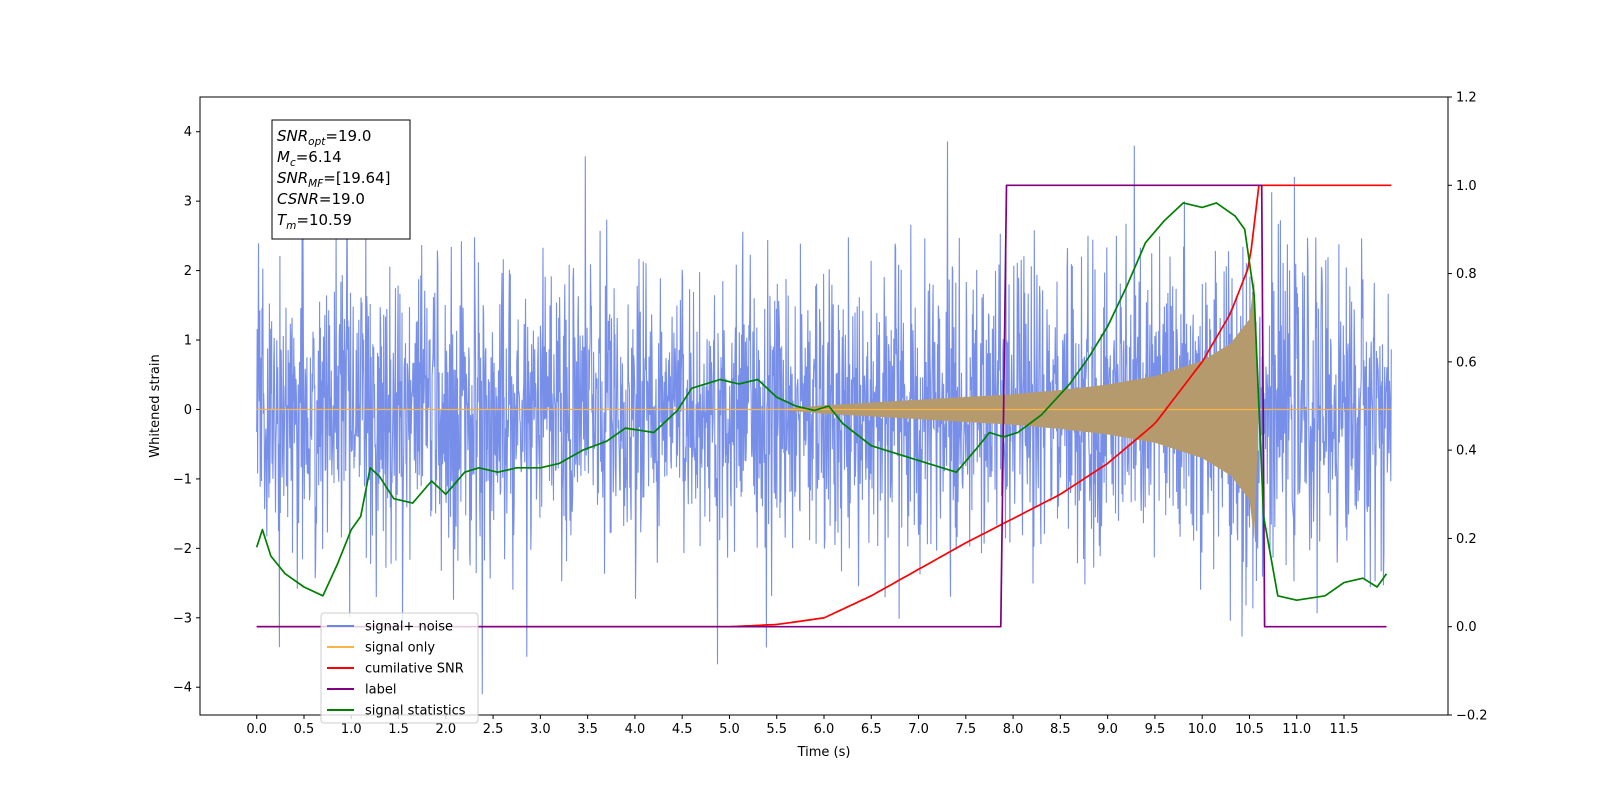 The height and width of the screenshot is (800, 1600). I want to click on x-tick-label: 11.0, so click(1296, 729).